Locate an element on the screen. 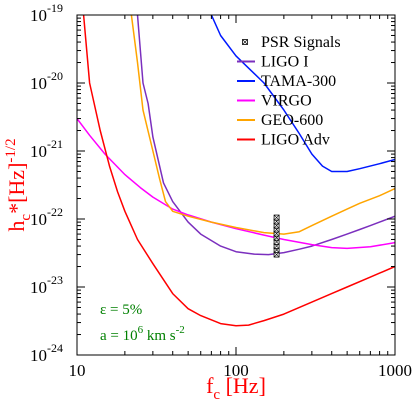 The width and height of the screenshot is (415, 415). y-tick-exponent: -24 is located at coordinates (55, 348).